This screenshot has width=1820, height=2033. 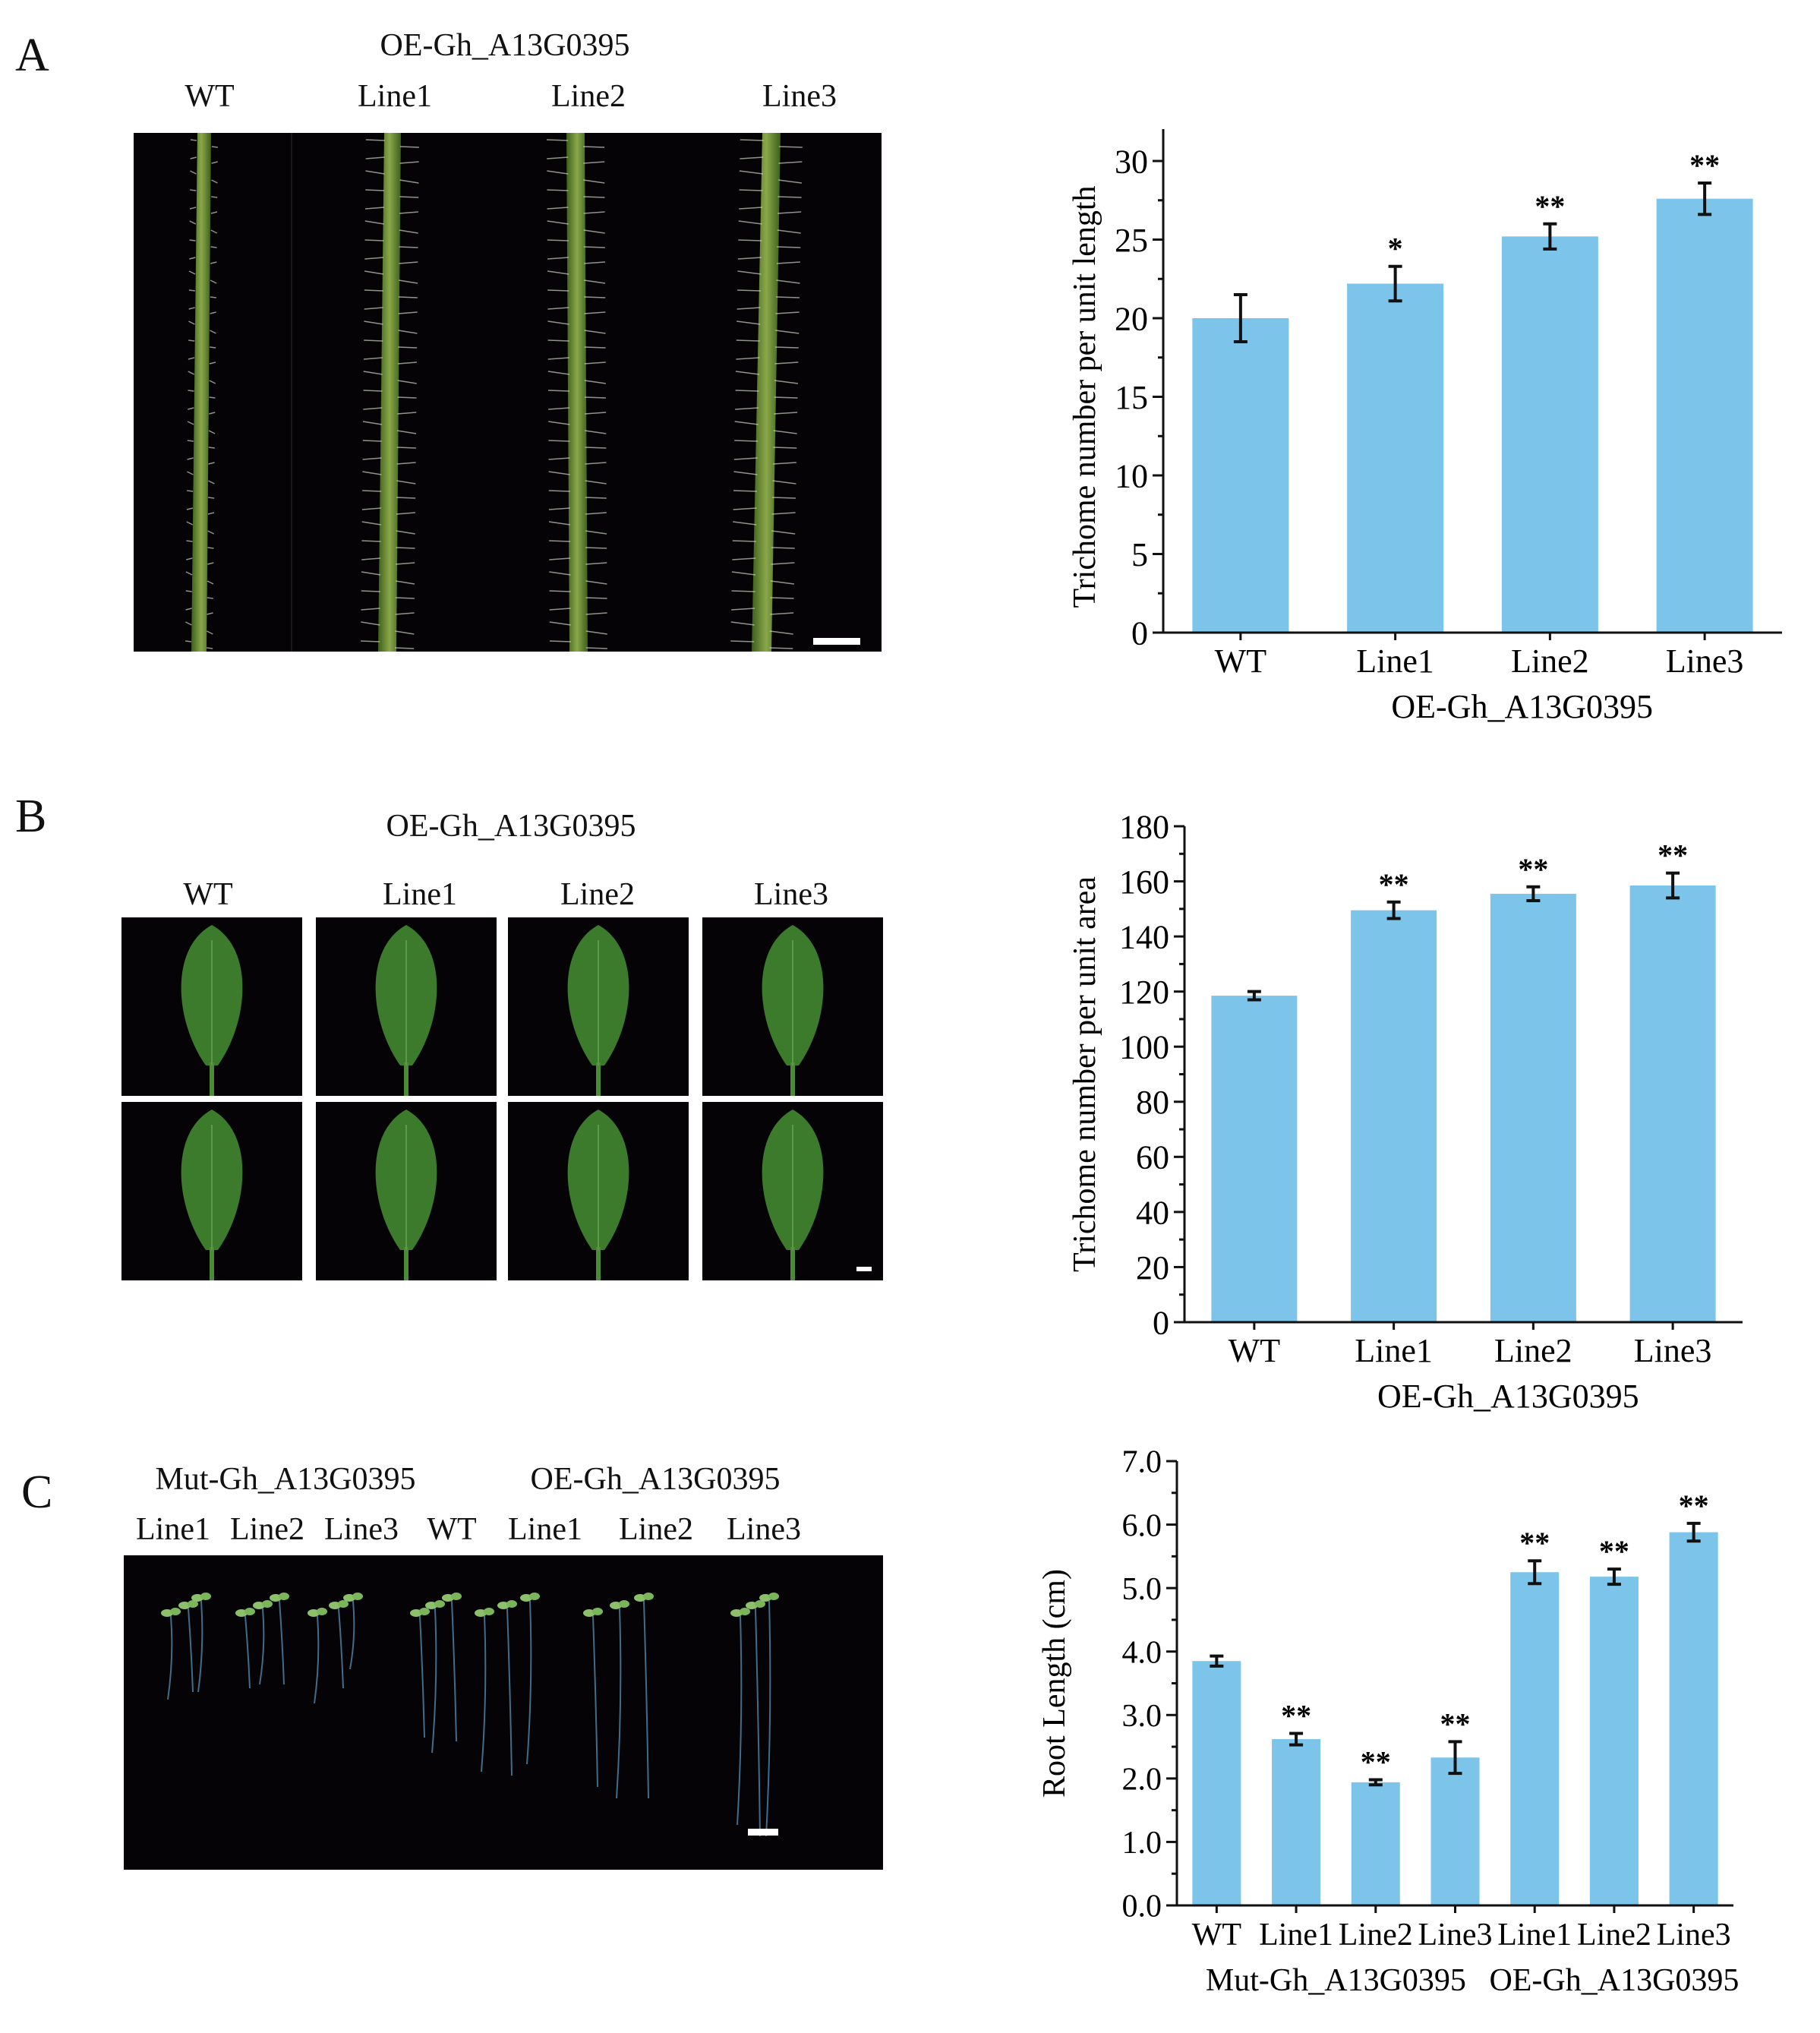 What do you see at coordinates (1534, 1543) in the screenshot?
I see `significance-label-5: **` at bounding box center [1534, 1543].